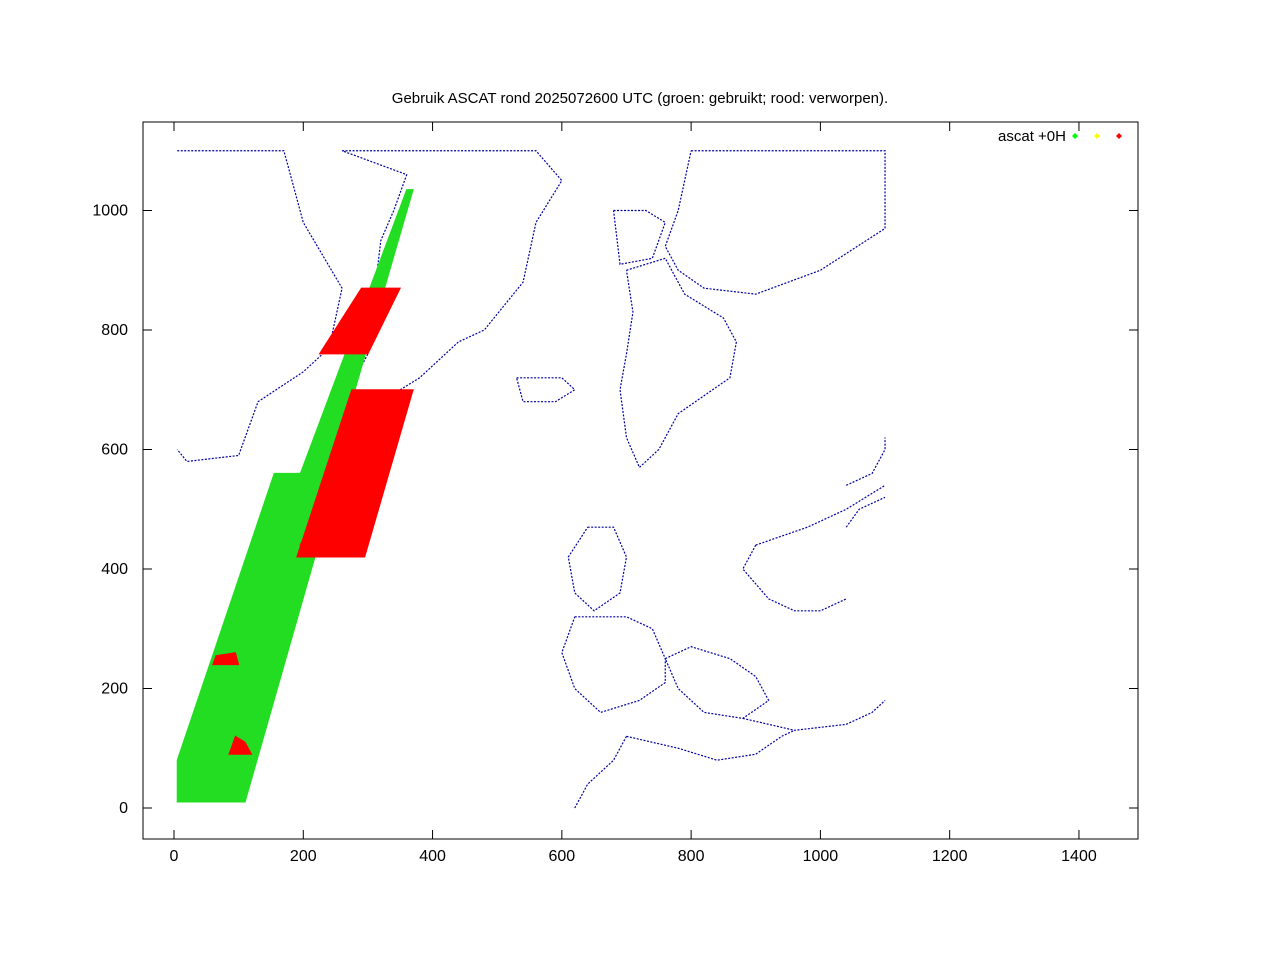 This screenshot has height=960, width=1280. Describe the element at coordinates (432, 856) in the screenshot. I see `x-tick-label-400: 400` at that location.